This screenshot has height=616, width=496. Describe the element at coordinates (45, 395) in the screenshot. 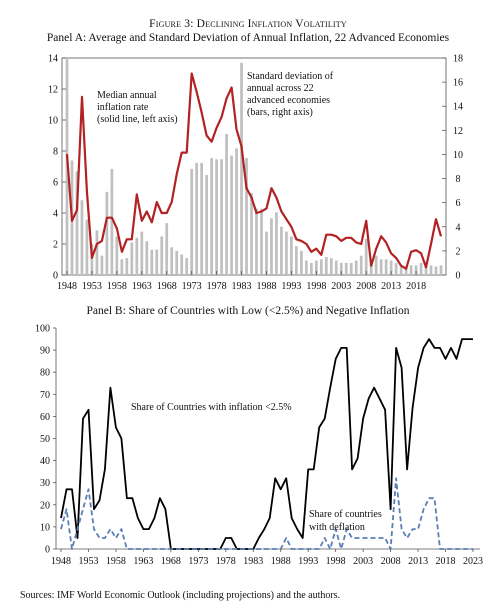

I see `y-axis-tick-label: 70` at that location.